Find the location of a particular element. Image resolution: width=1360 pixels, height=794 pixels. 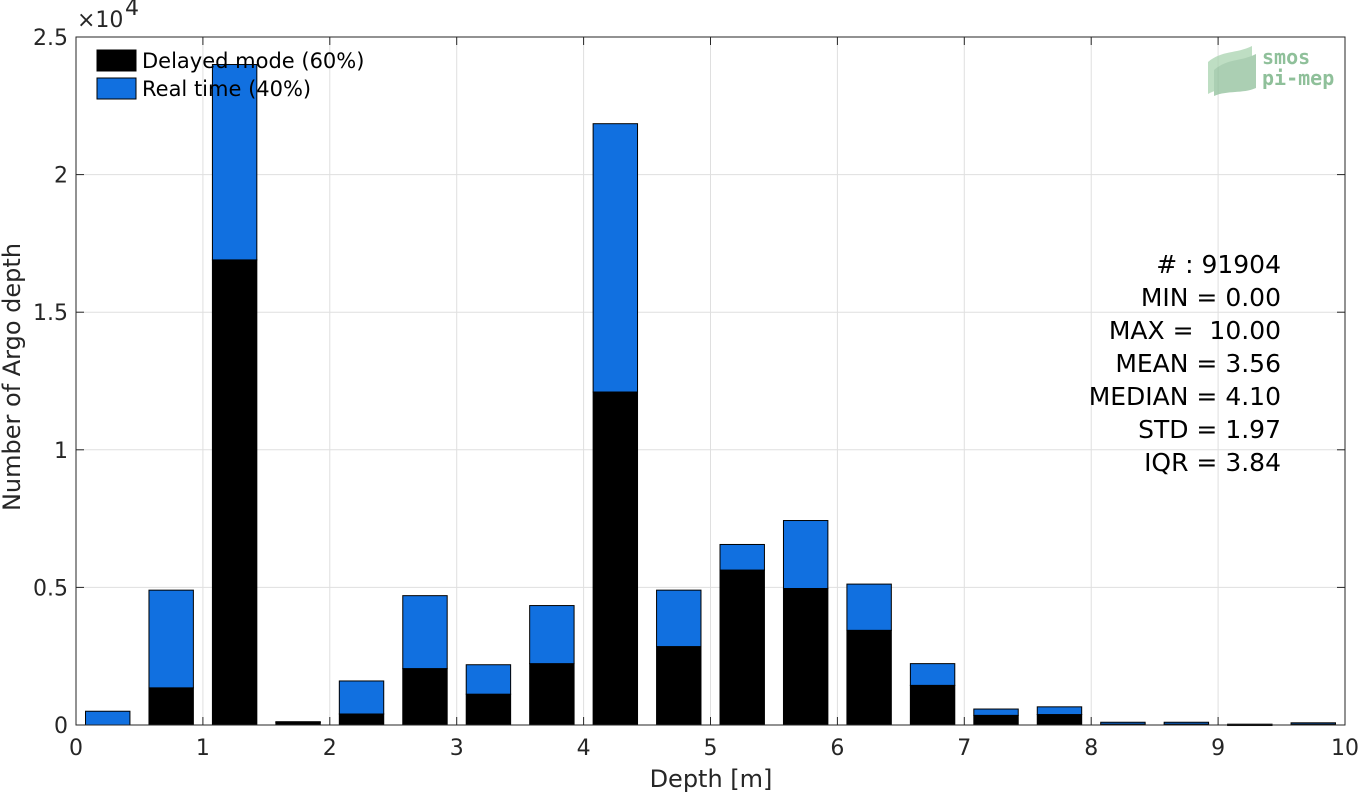

x-tick-label: 9 is located at coordinates (1218, 748).